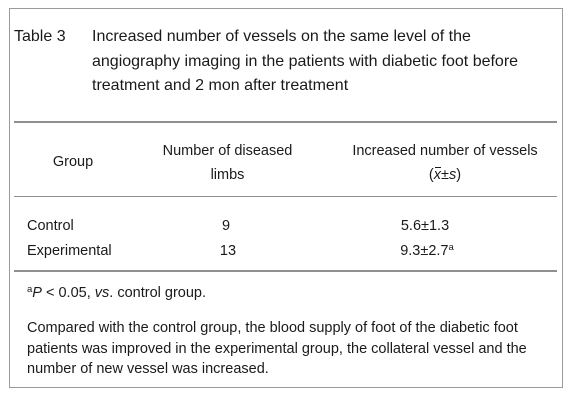  I want to click on row-control-vessels: 5.6±1.3, so click(425, 226).